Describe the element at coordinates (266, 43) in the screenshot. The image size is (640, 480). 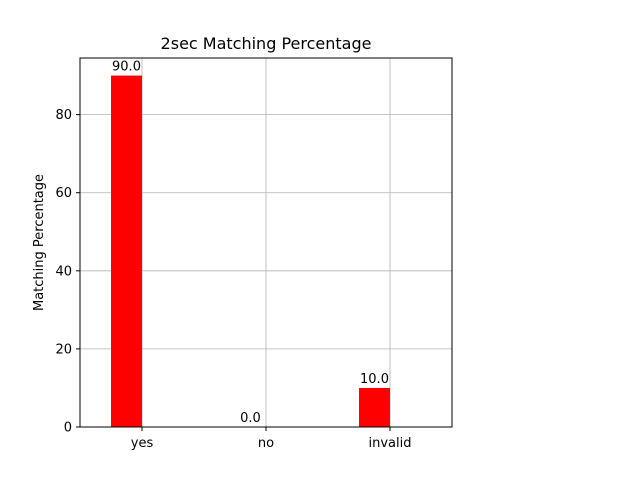
I see `chart-title: 2sec Matching Percentage` at that location.